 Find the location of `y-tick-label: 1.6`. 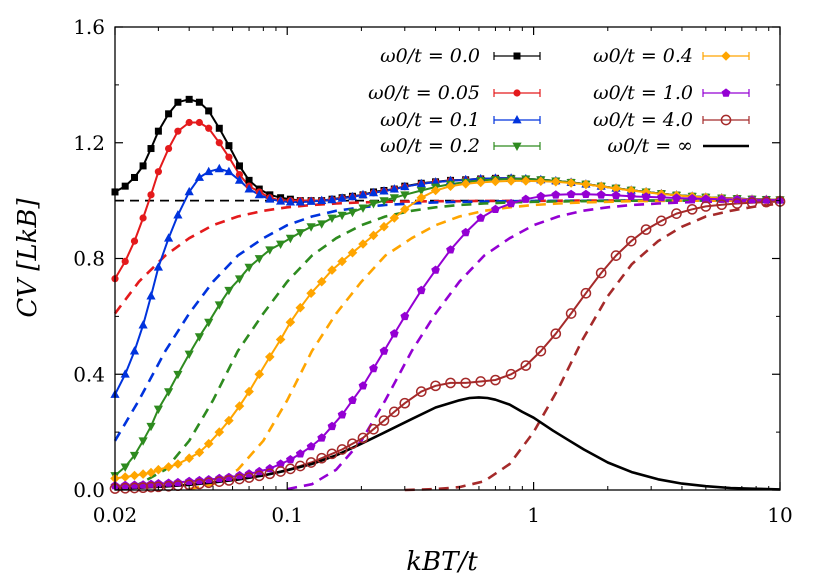

y-tick-label: 1.6 is located at coordinates (89, 27).